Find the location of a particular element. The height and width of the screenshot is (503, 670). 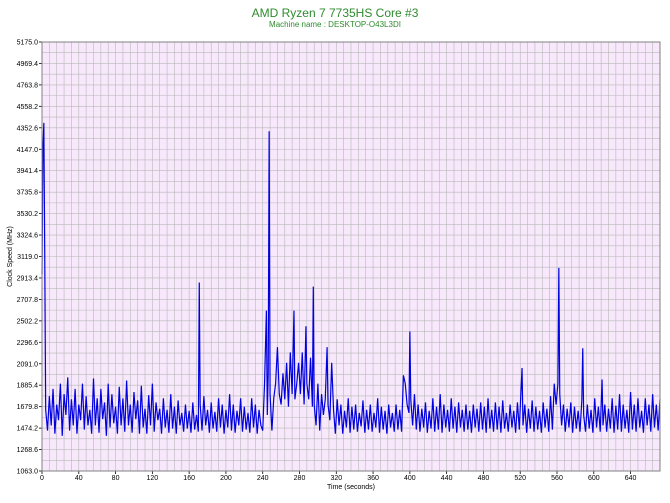

y-tick-label: 4763.8 is located at coordinates (28, 85).